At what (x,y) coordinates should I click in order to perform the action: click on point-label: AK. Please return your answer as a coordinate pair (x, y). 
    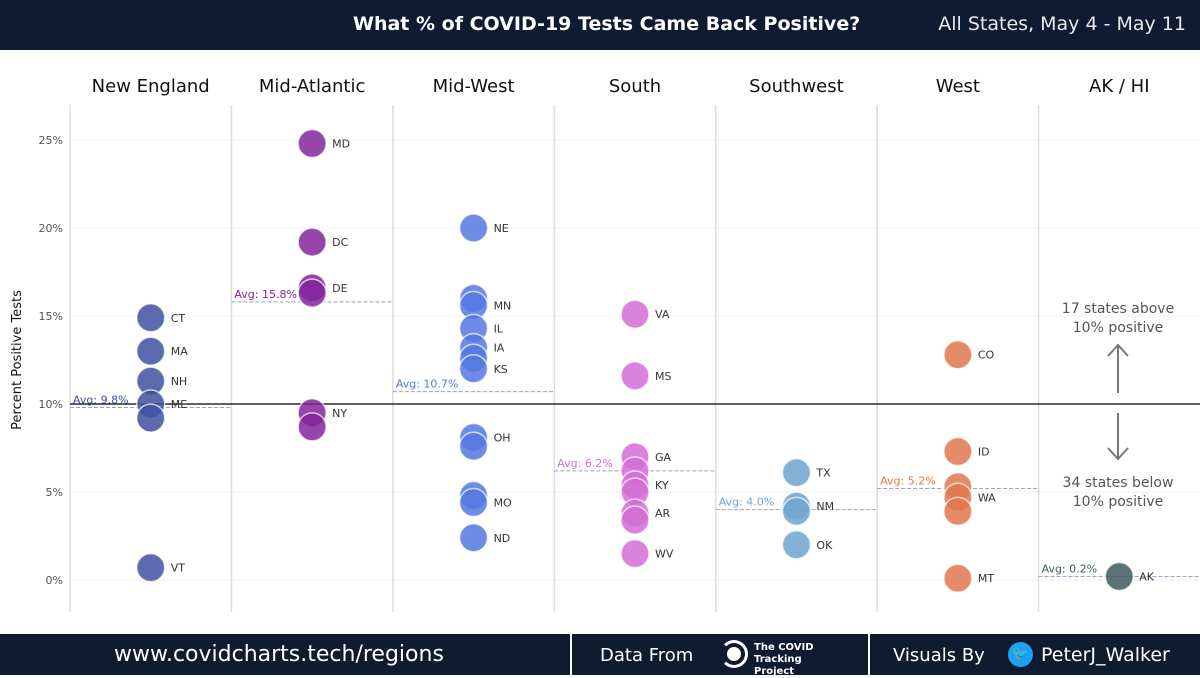
    Looking at the image, I should click on (1147, 576).